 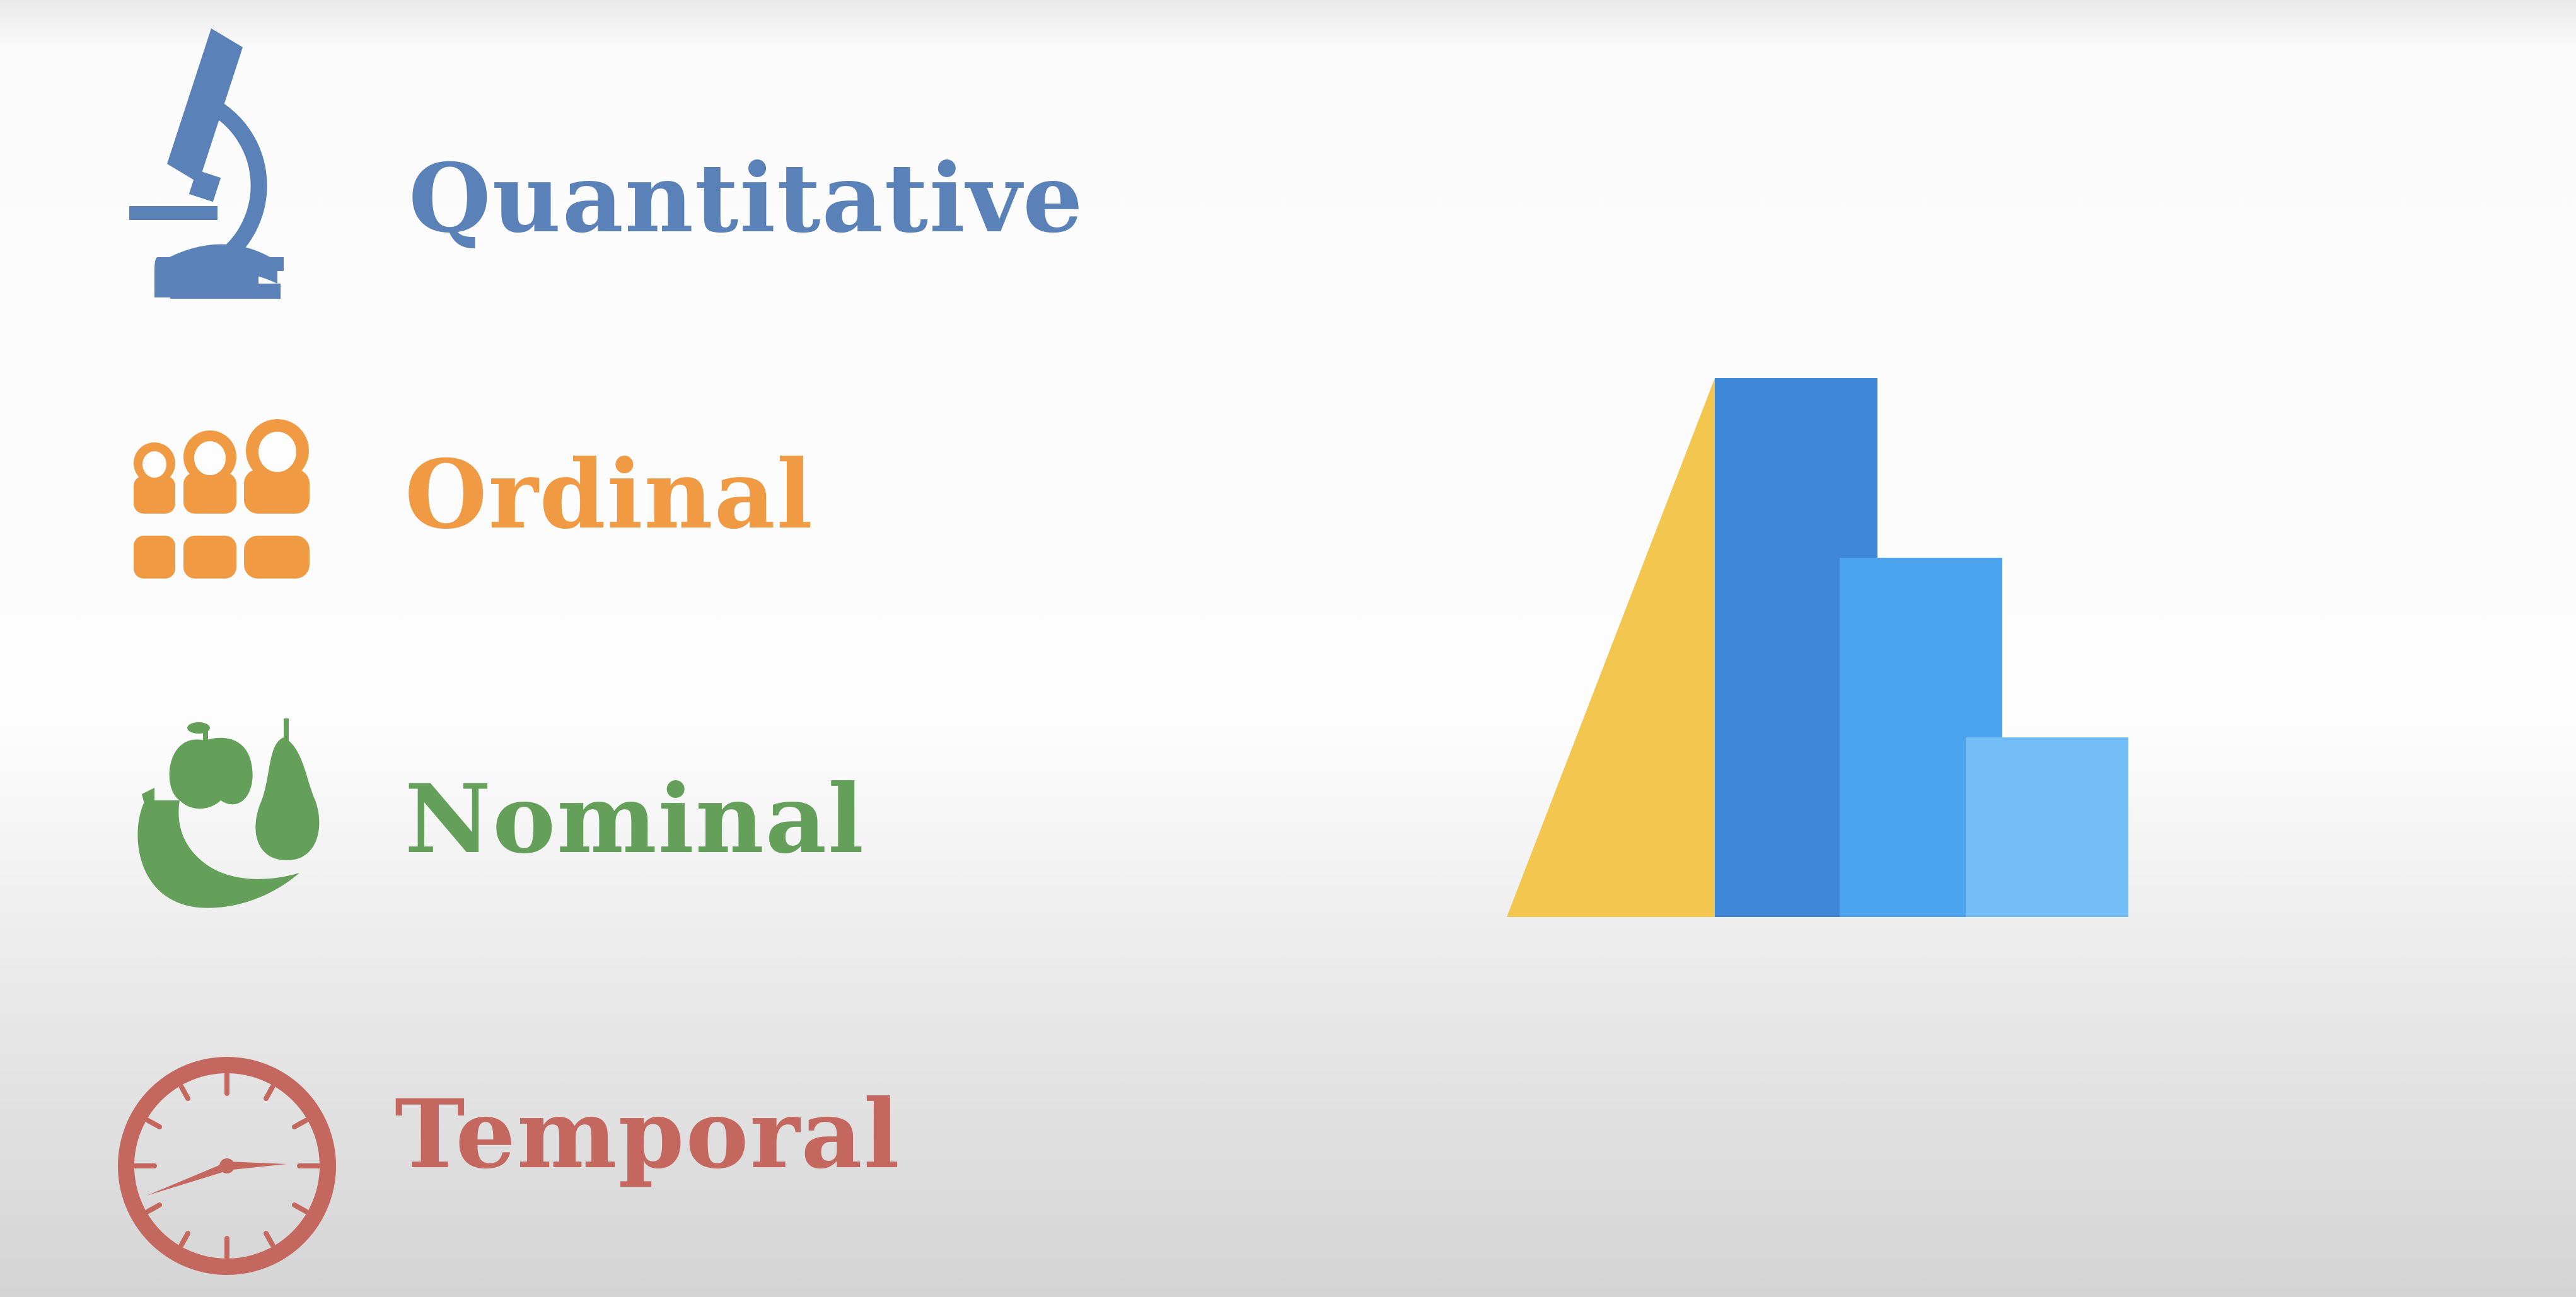 I want to click on fruits-icon, so click(x=240, y=828).